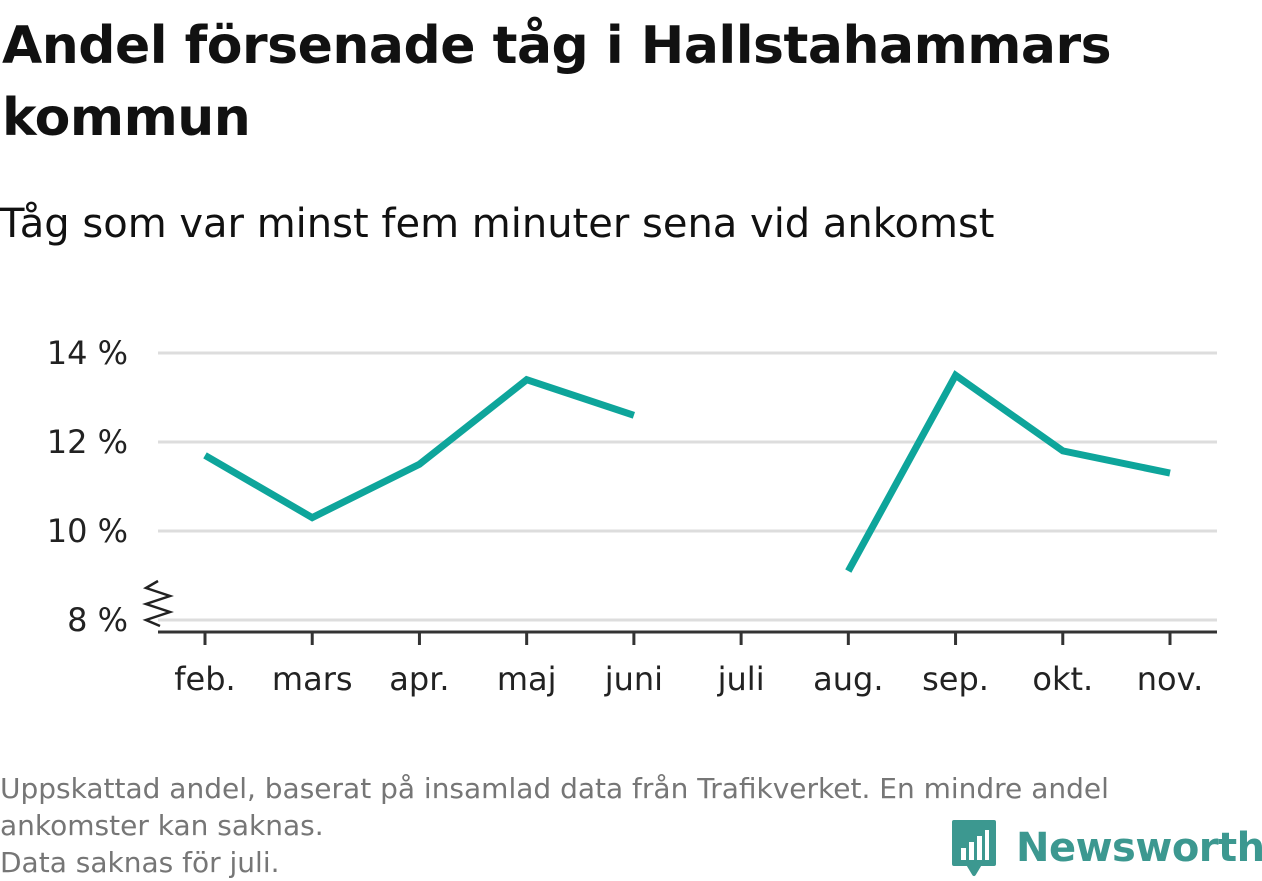 Image resolution: width=1262 pixels, height=881 pixels. Describe the element at coordinates (87, 353) in the screenshot. I see `y-tick-label: 14 %` at that location.